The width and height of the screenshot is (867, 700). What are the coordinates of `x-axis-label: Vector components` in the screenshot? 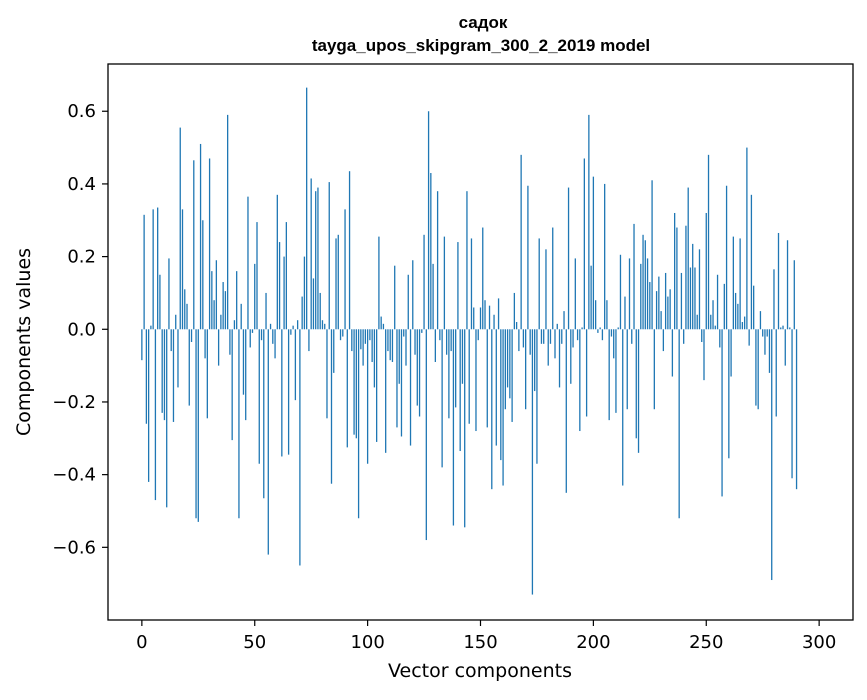 It's located at (480, 671).